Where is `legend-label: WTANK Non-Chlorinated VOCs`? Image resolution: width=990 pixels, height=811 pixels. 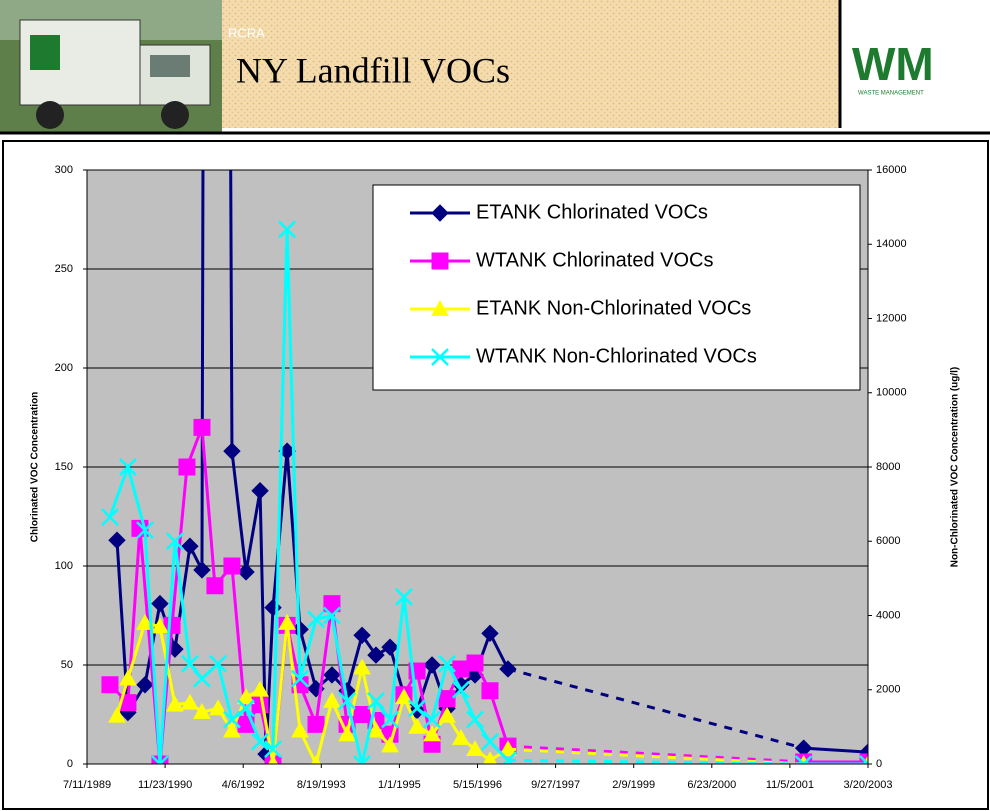
legend-label: WTANK Non-Chlorinated VOCs is located at coordinates (616, 356).